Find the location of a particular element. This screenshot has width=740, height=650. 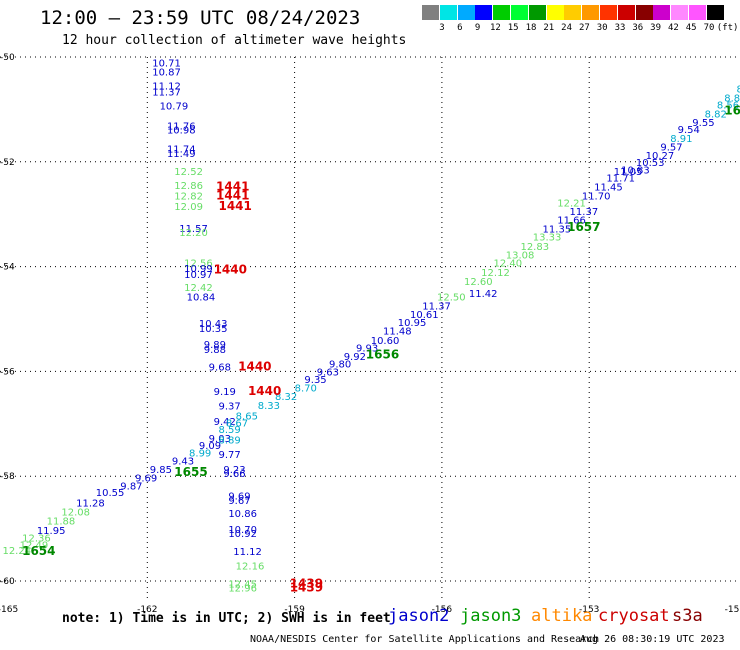

swh-label: 10.71 is located at coordinates (166, 63).